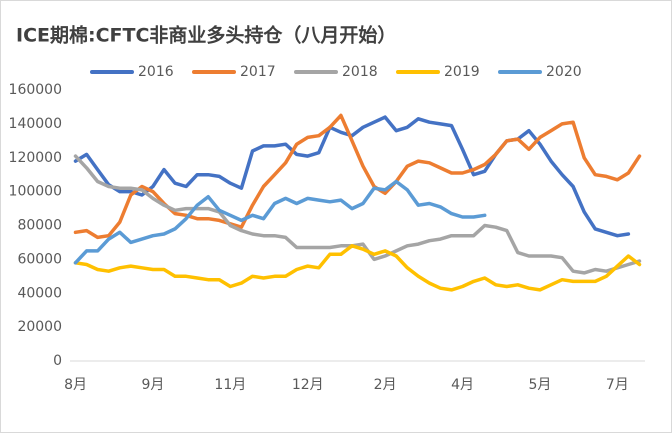  I want to click on y-tick-label: 60000, so click(39, 259).